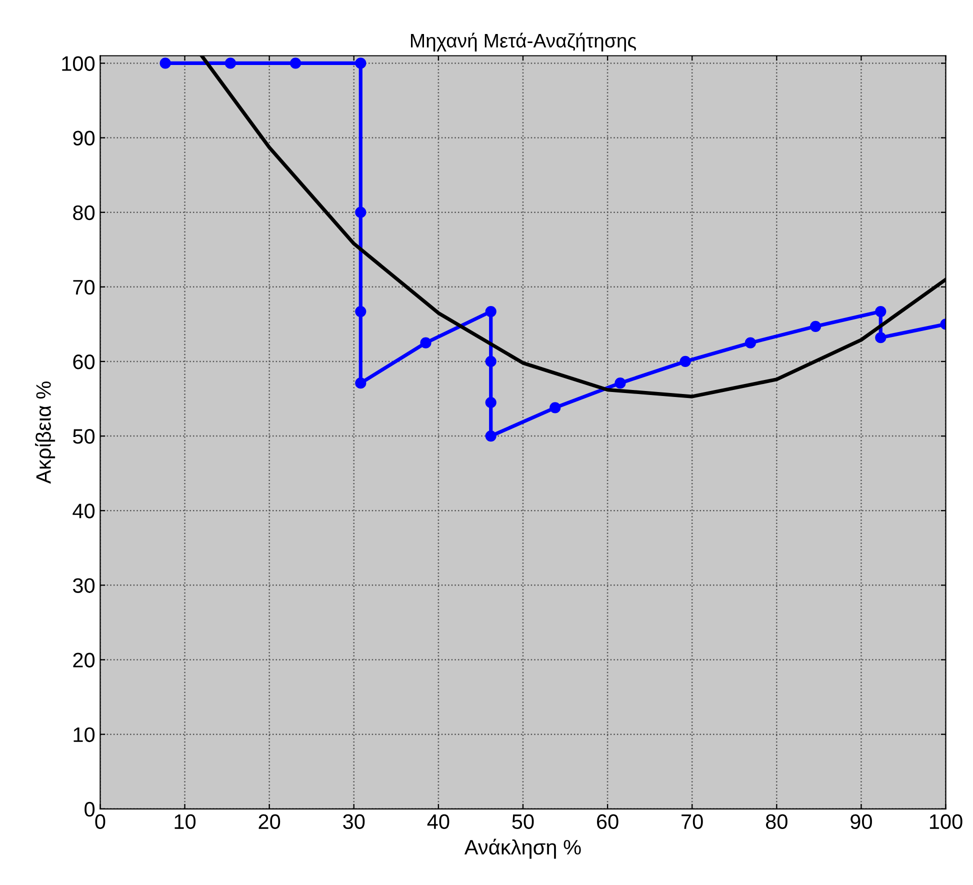 The height and width of the screenshot is (885, 973). What do you see at coordinates (84, 734) in the screenshot?
I see `y-tick-label: 10` at bounding box center [84, 734].